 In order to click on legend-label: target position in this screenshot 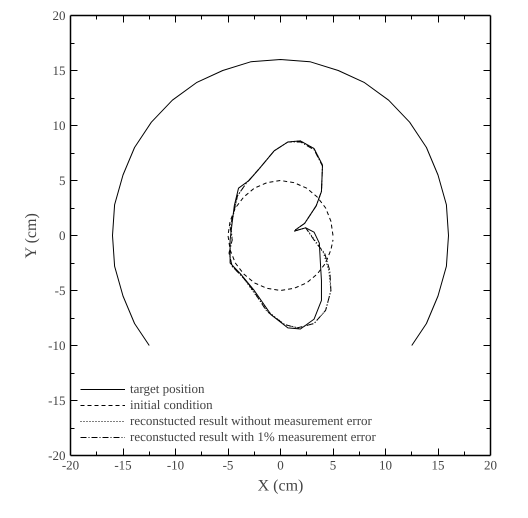, I will do `click(167, 389)`.